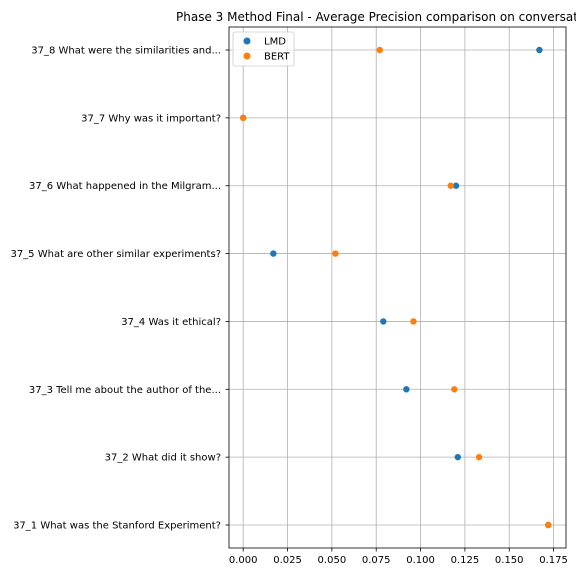 Image resolution: width=576 pixels, height=576 pixels. What do you see at coordinates (117, 526) in the screenshot?
I see `y-tick-label: 37_1 What was the Stanford Experiment?` at bounding box center [117, 526].